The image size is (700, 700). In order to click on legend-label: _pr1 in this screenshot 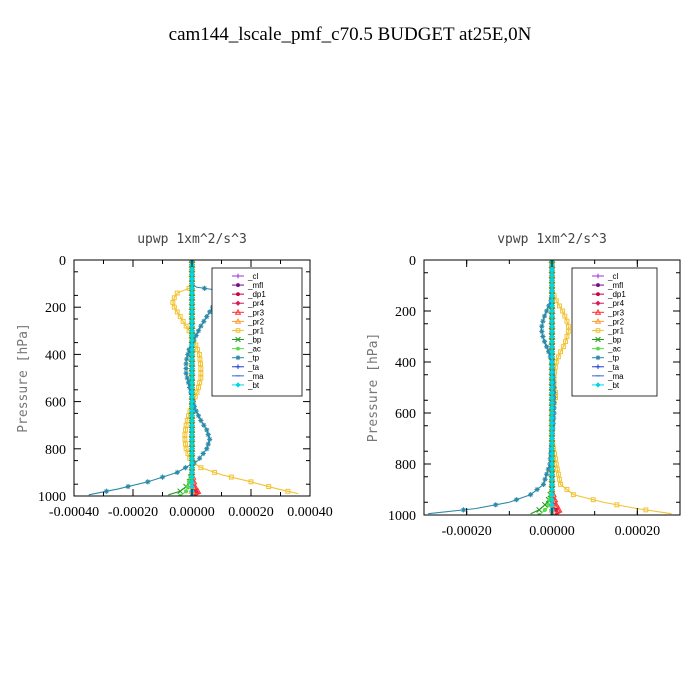, I will do `click(616, 330)`.